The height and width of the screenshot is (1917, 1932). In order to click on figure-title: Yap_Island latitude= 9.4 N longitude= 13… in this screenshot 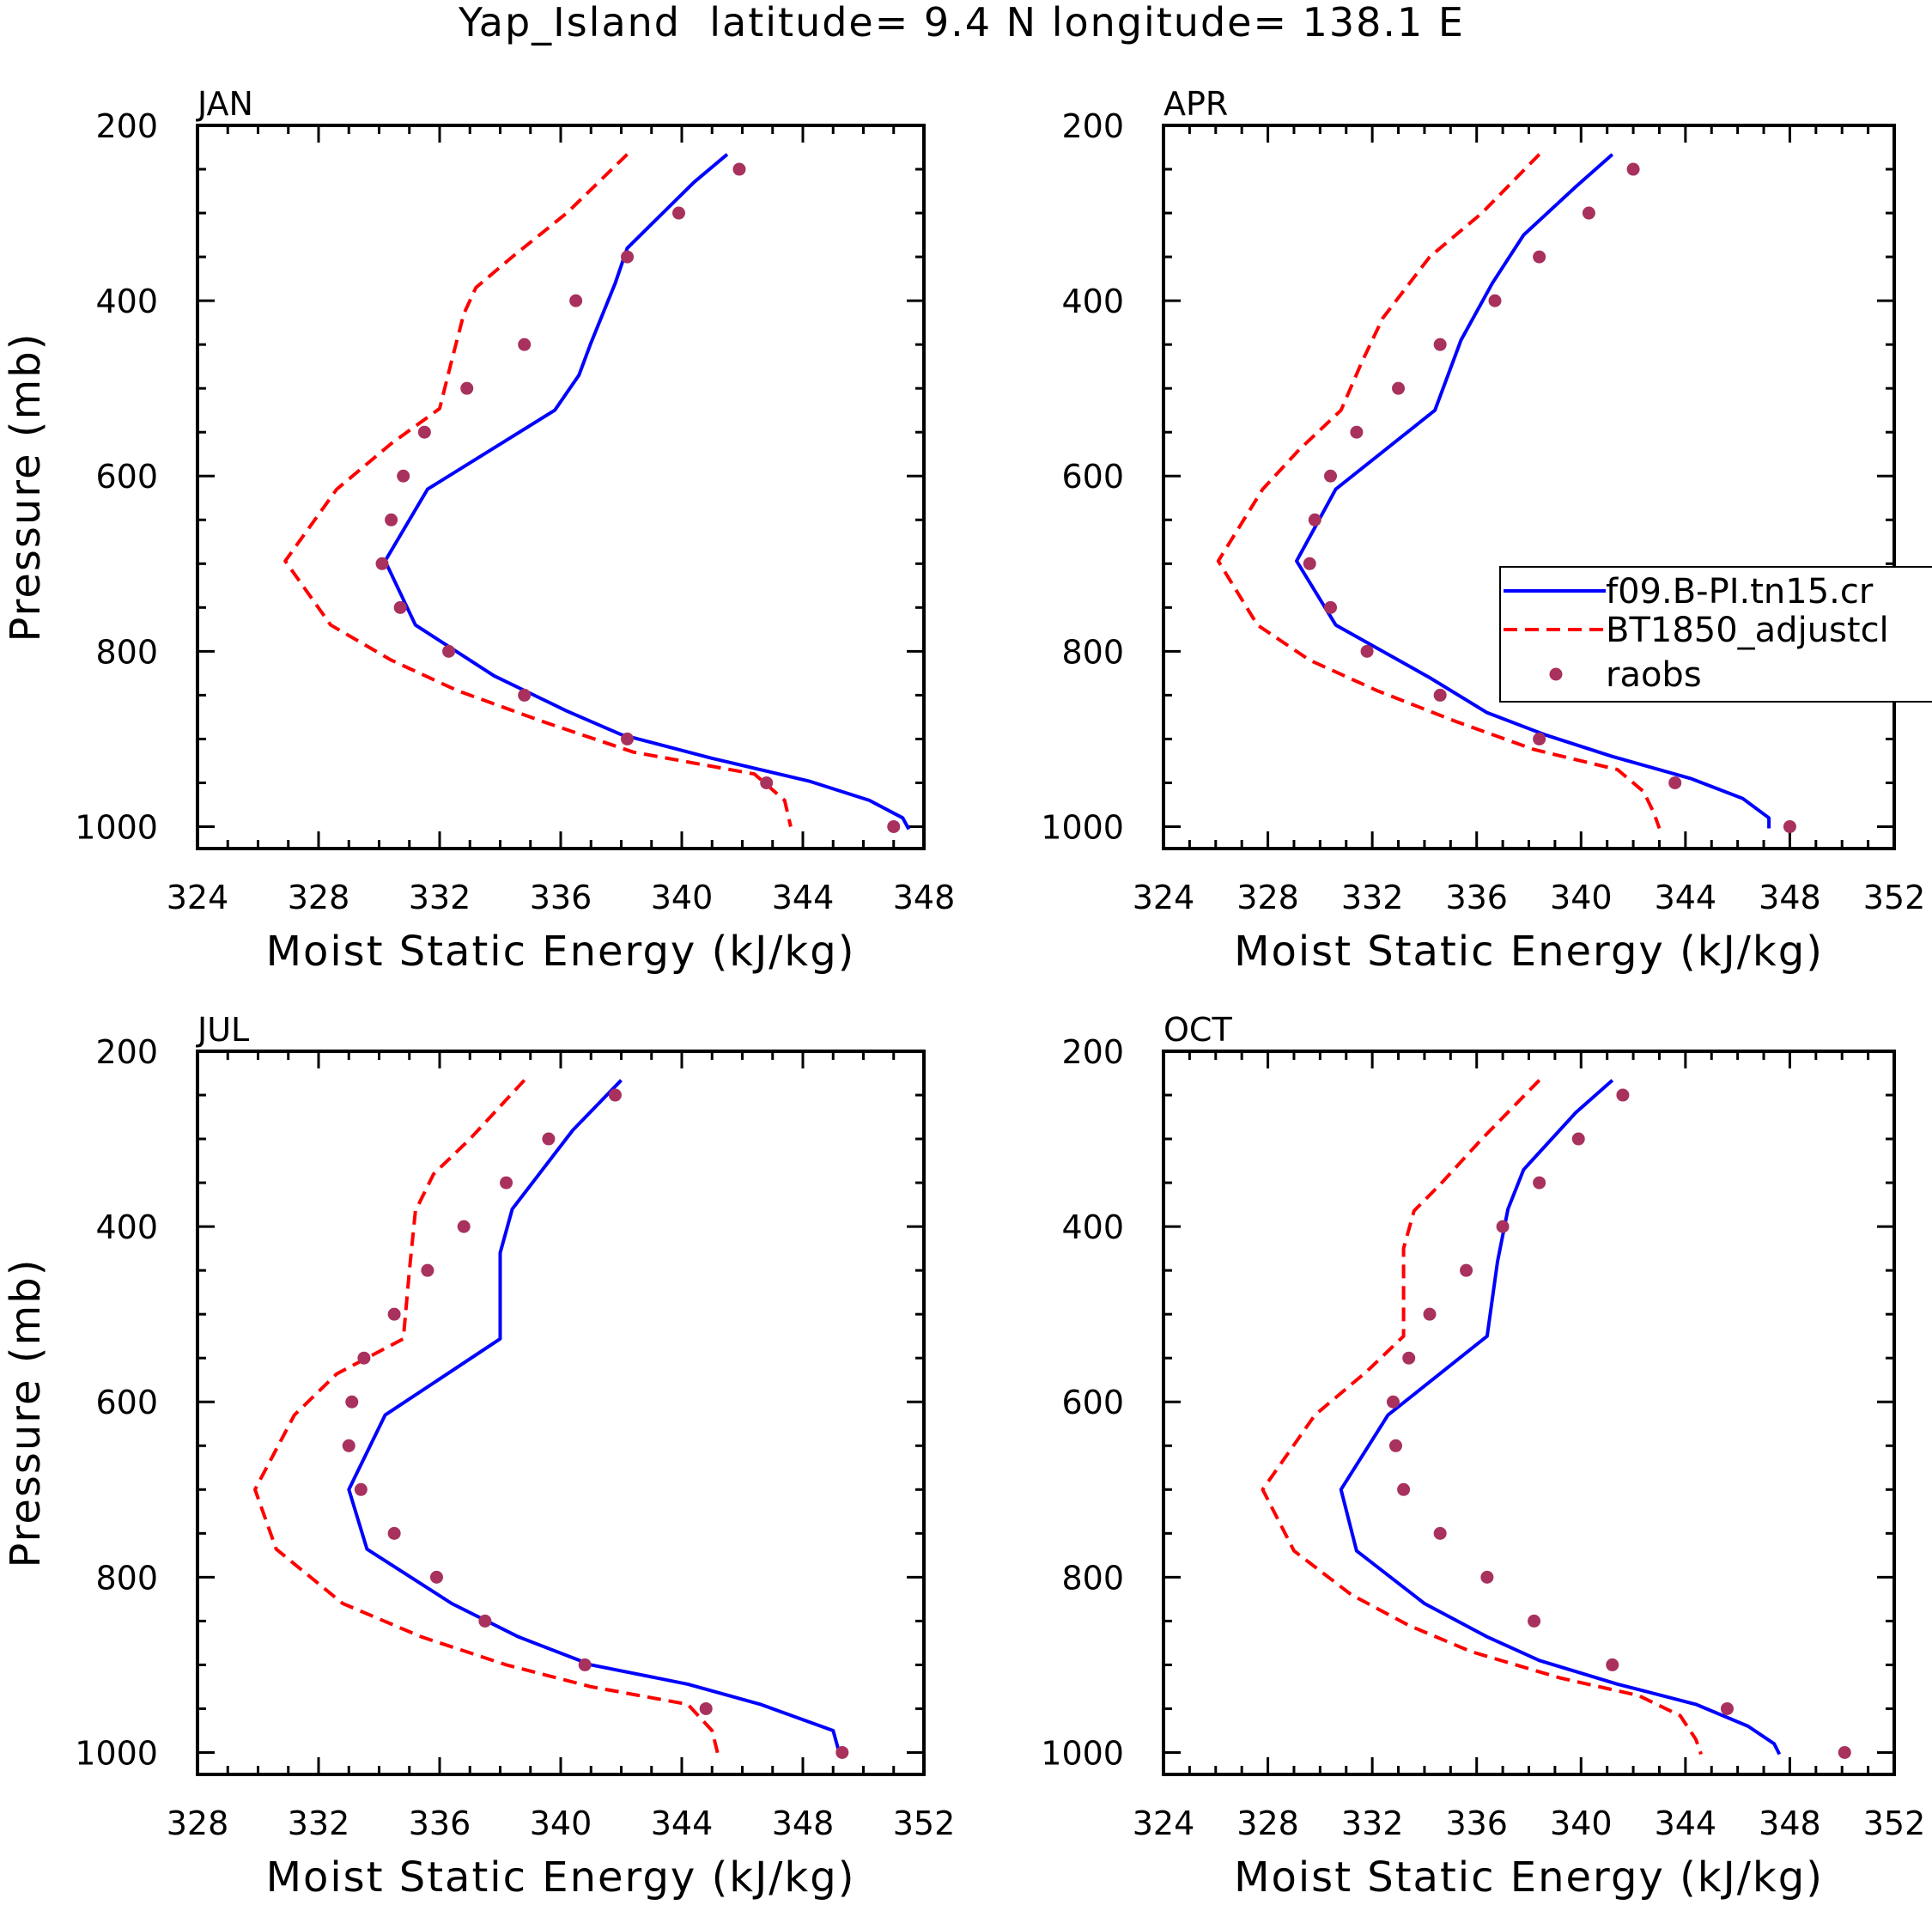, I will do `click(962, 23)`.